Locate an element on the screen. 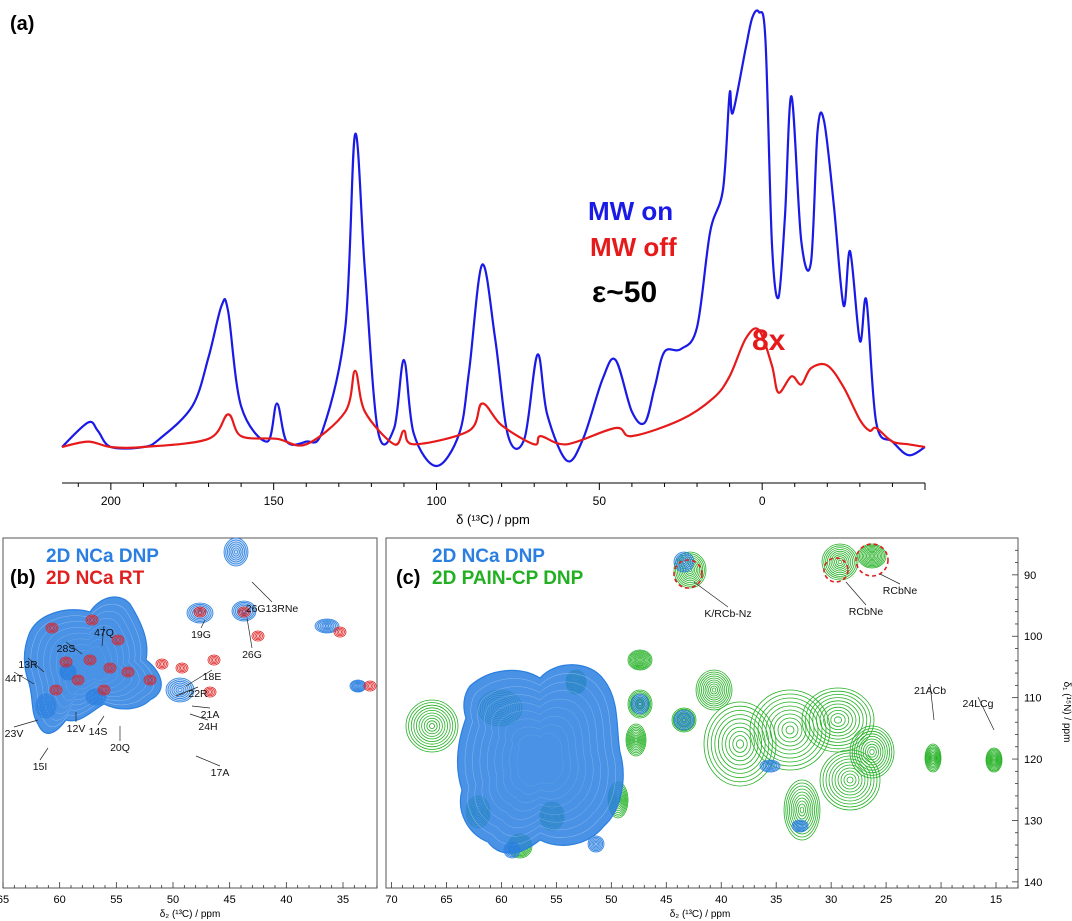 Image resolution: width=1072 pixels, height=921 pixels. x-tick-label: 200 is located at coordinates (111, 501).